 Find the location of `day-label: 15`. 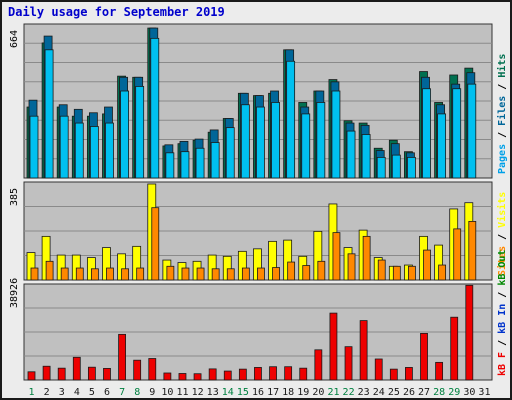

day-label: 15 is located at coordinates (243, 392).